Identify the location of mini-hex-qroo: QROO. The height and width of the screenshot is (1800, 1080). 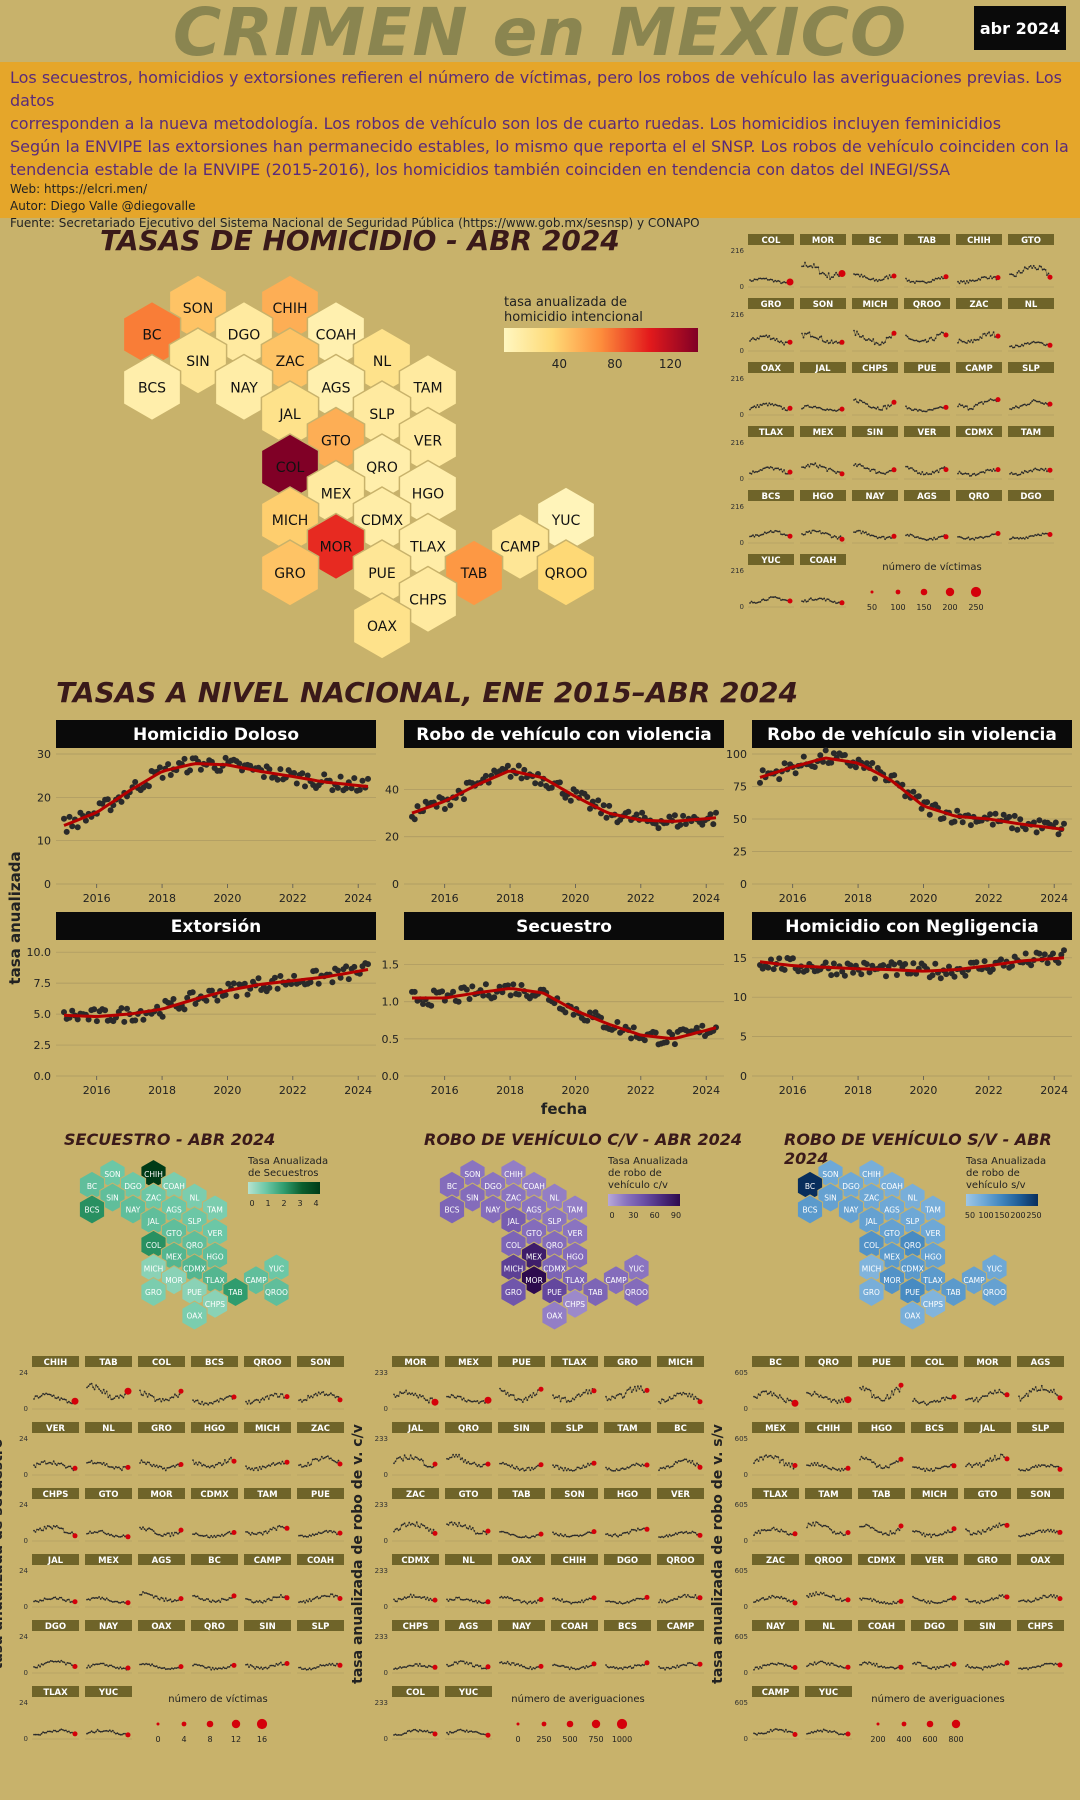
(636, 1292).